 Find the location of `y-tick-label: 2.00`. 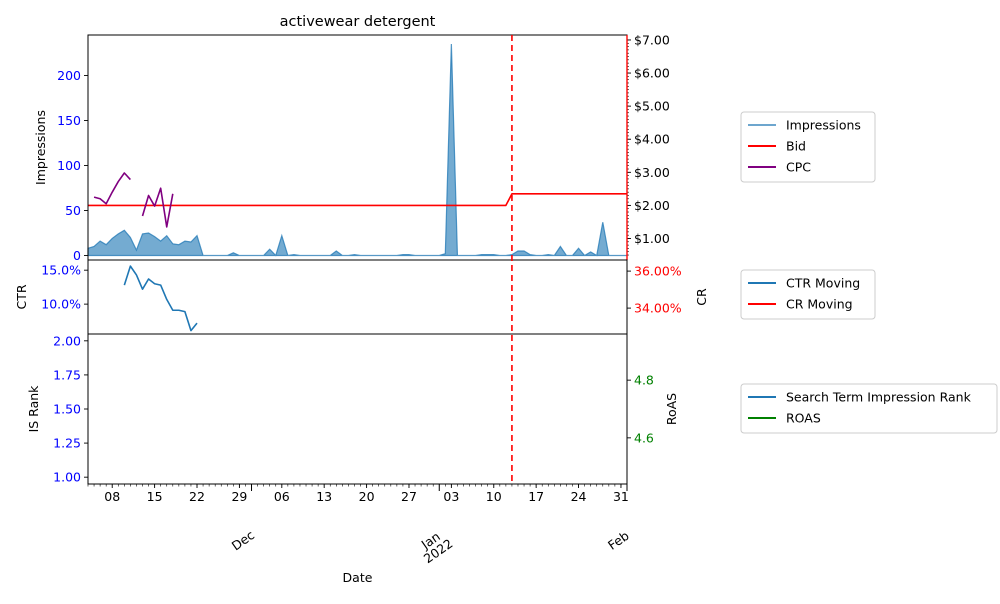

y-tick-label: 2.00 is located at coordinates (67, 340).